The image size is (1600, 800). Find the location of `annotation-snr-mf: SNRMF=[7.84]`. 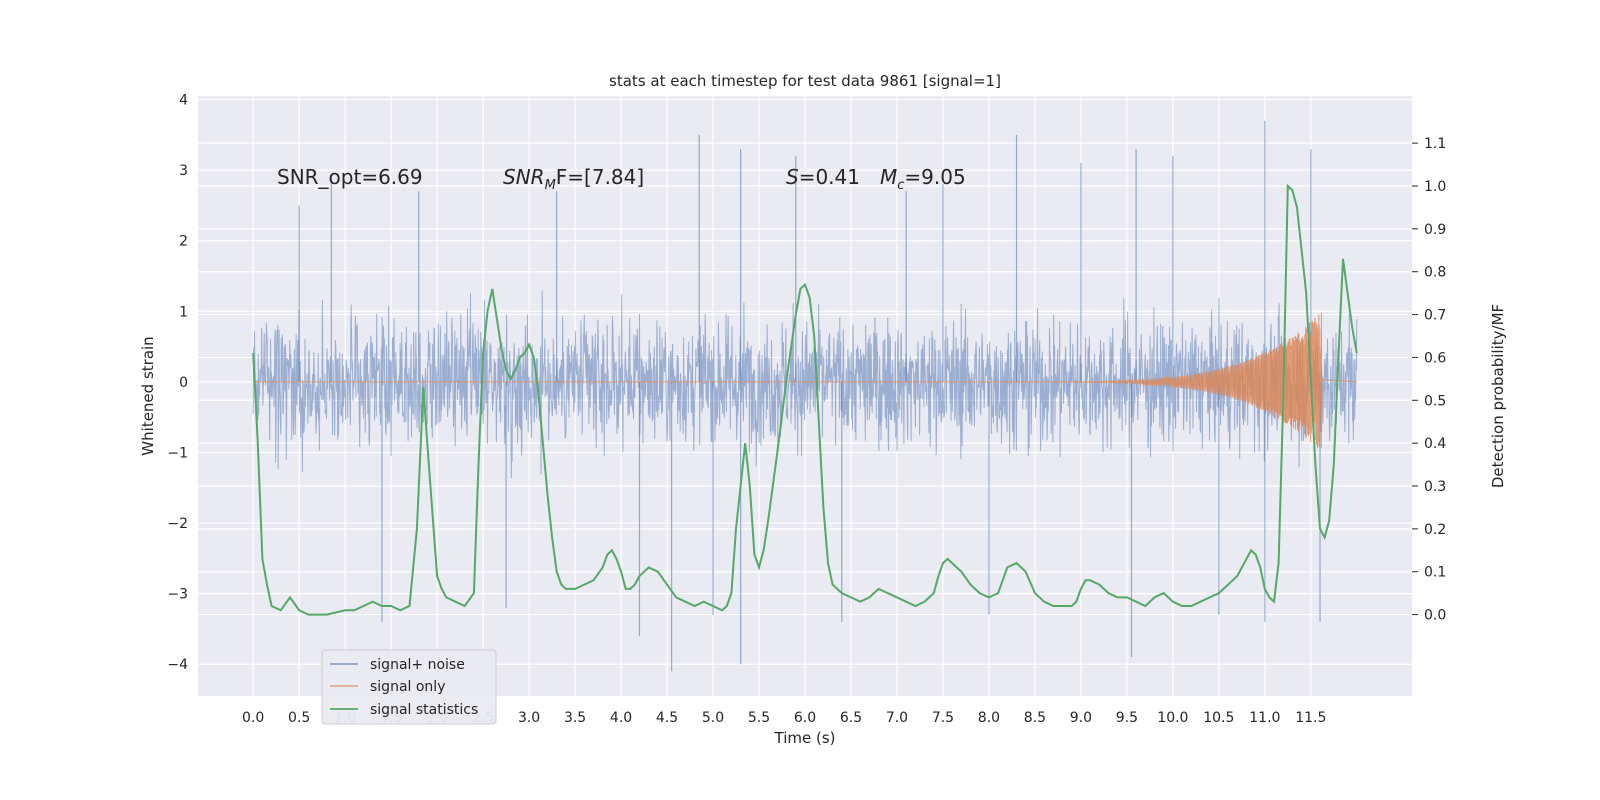

annotation-snr-mf: SNRMF=[7.84] is located at coordinates (573, 179).